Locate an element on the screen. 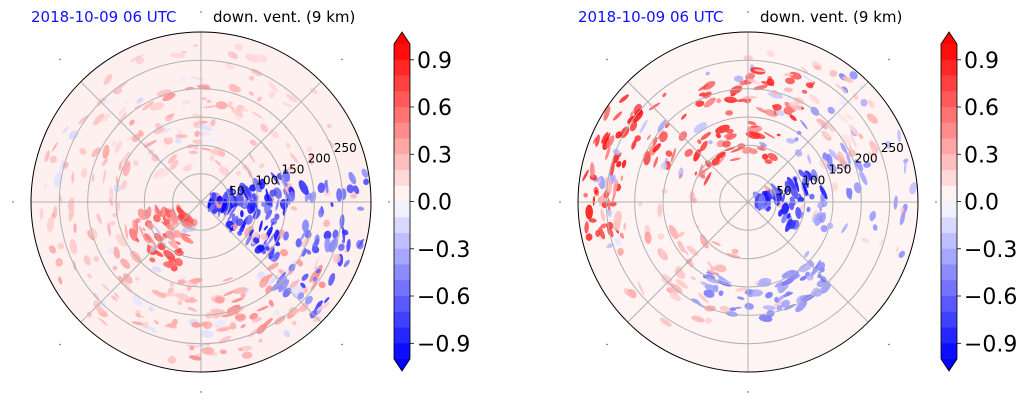 The width and height of the screenshot is (1036, 401). angular-grid-spoke is located at coordinates (261, 142).